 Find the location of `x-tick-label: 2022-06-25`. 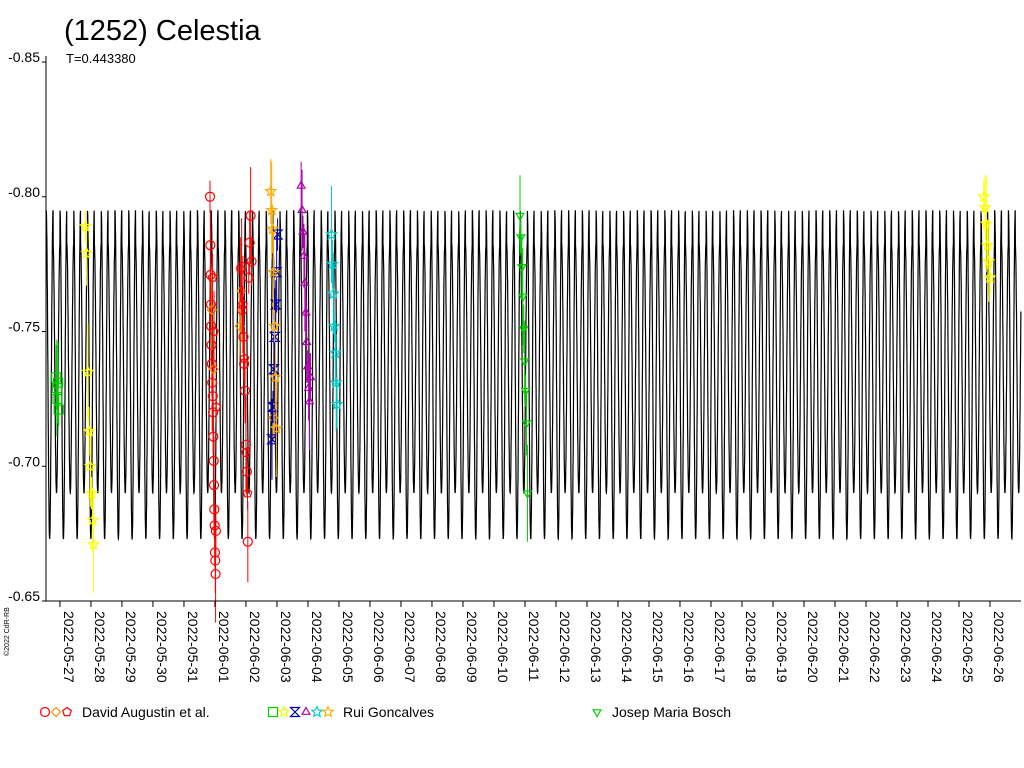

x-tick-label: 2022-06-25 is located at coordinates (968, 647).